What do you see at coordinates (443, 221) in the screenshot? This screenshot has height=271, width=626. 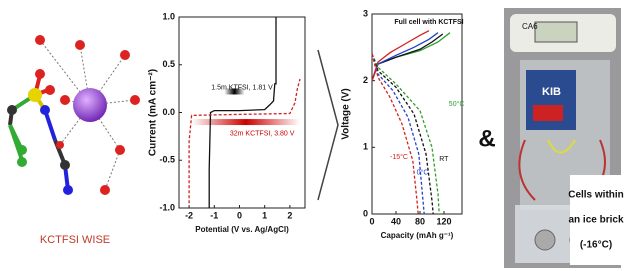 I see `x-tick-label: 120` at bounding box center [443, 221].